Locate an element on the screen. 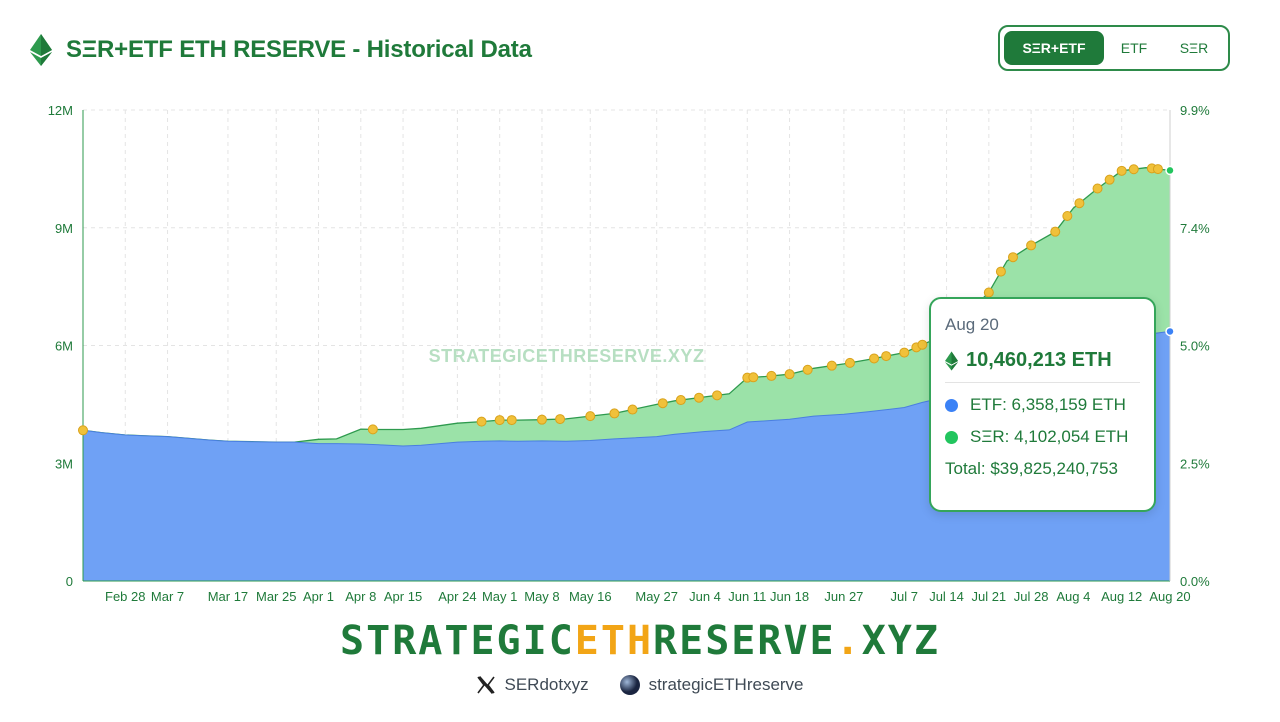 Image resolution: width=1280 pixels, height=722 pixels. tooltip-etf-line: ETF: 6,358,159 ETH is located at coordinates (1042, 405).